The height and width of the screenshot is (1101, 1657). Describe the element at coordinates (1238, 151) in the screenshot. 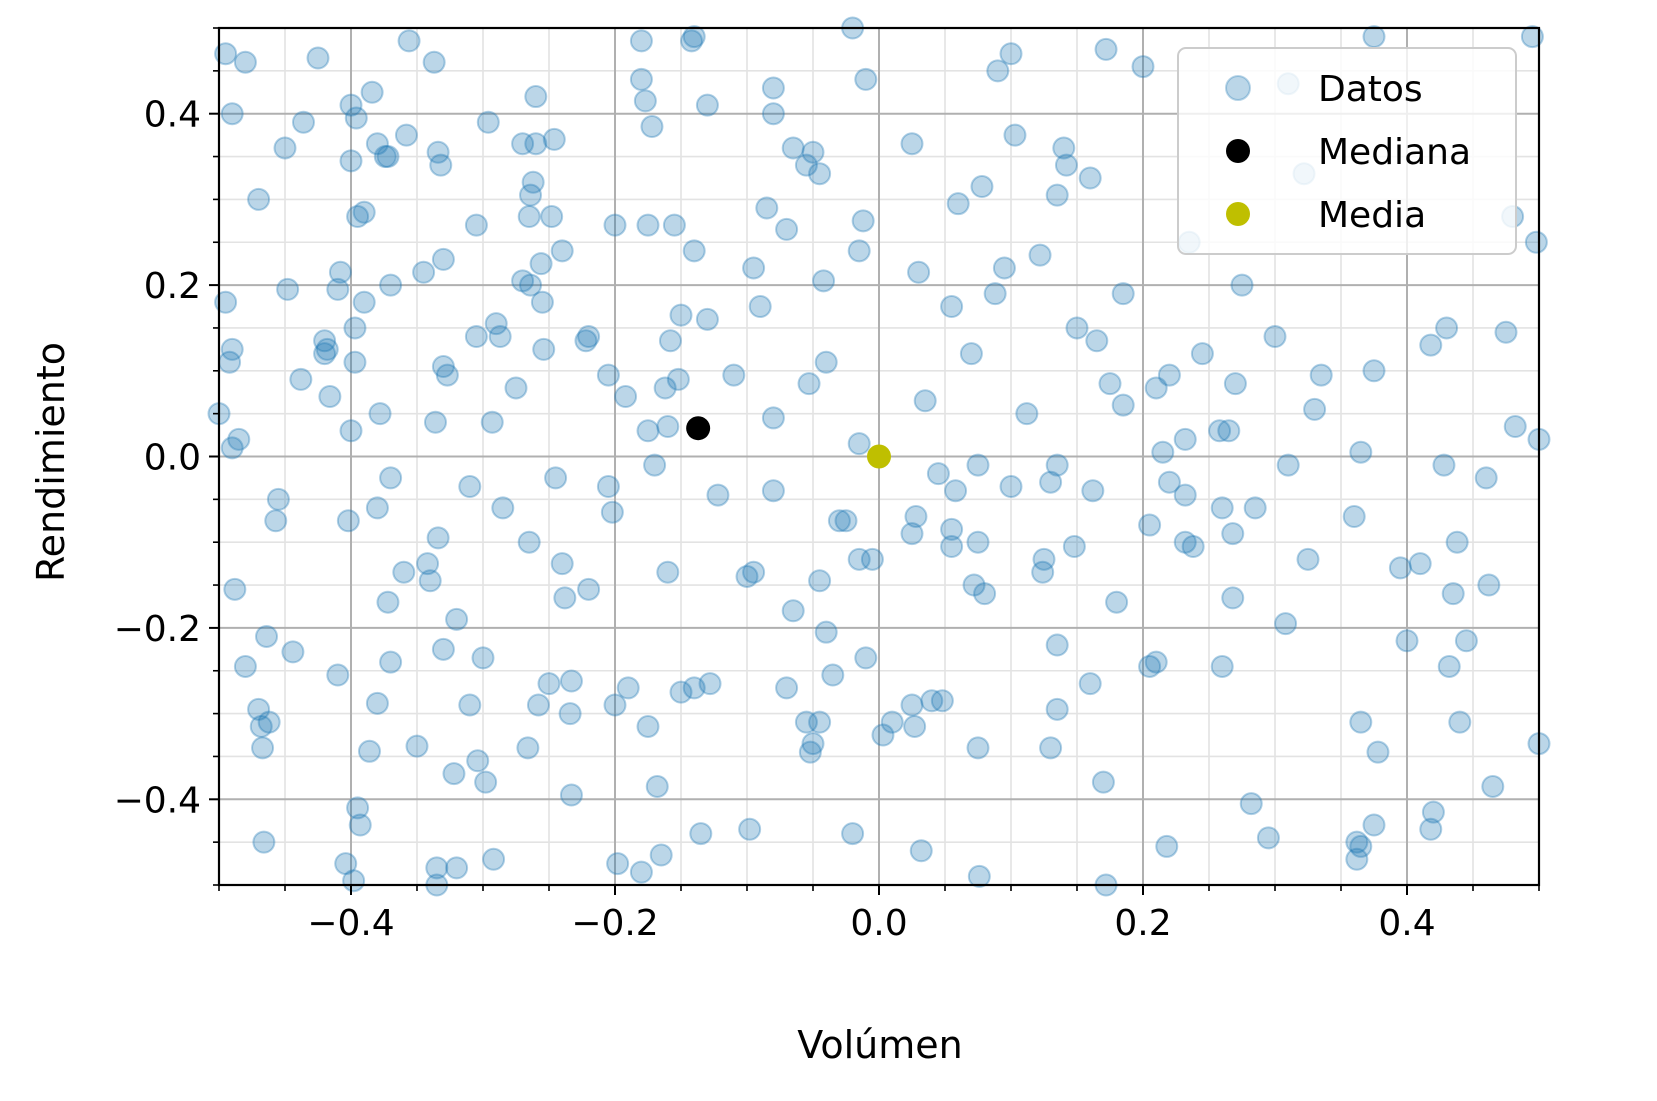

I see `legend-marker-mediana` at that location.